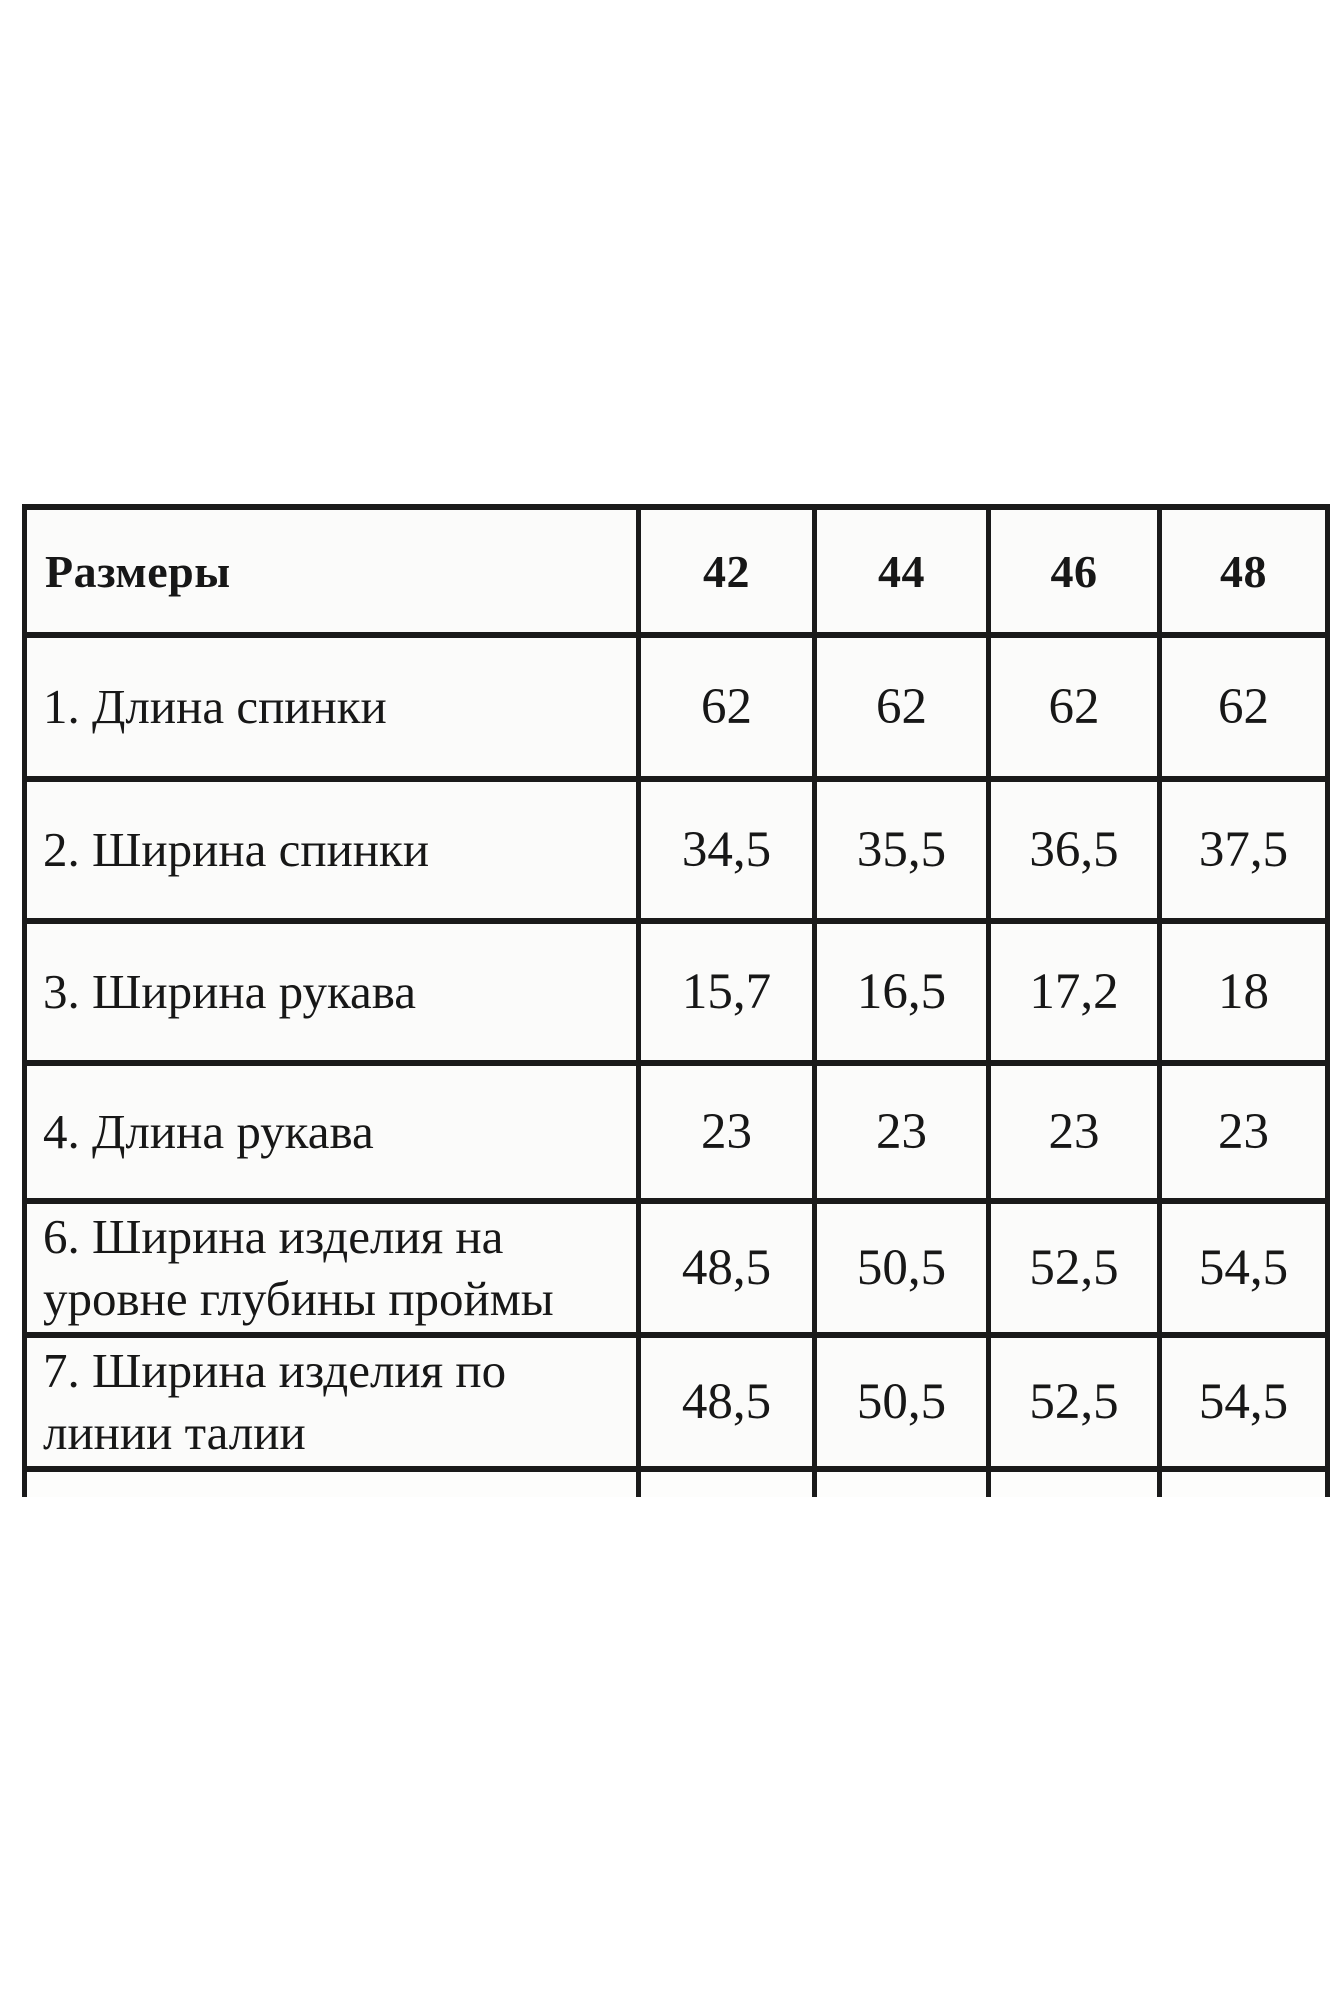  What do you see at coordinates (1074, 850) in the screenshot?
I see `cell-value: 36,5` at bounding box center [1074, 850].